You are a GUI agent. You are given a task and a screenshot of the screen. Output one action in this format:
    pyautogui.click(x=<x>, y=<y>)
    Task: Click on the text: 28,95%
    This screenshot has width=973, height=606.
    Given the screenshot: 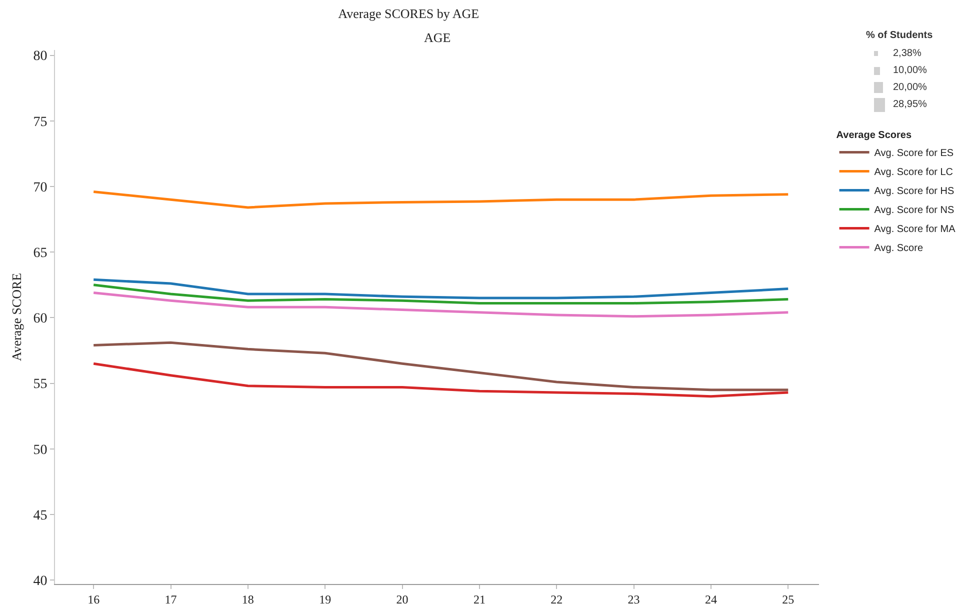 What is the action you would take?
    pyautogui.click(x=910, y=104)
    